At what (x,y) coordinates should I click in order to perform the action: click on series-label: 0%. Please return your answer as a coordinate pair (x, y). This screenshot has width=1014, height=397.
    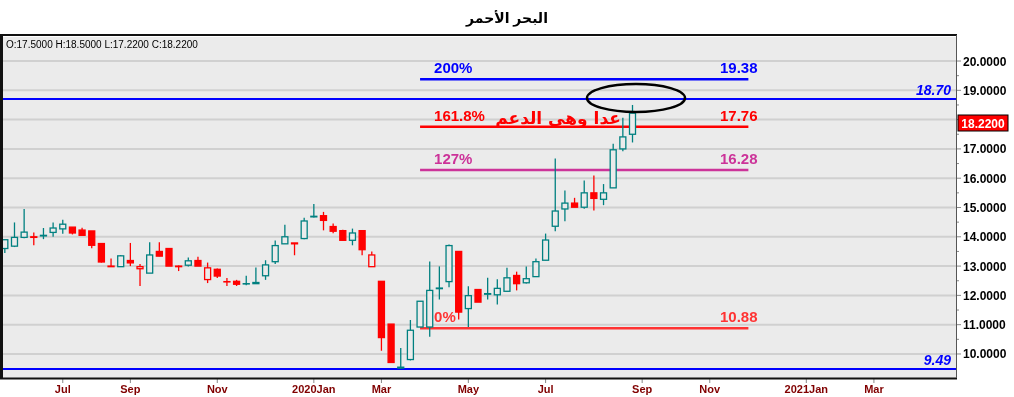
    Looking at the image, I should click on (445, 317).